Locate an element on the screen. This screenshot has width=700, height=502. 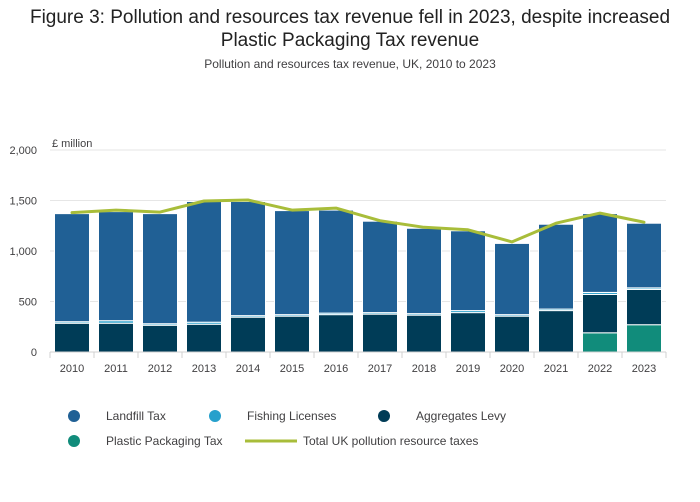
legend-item-landfill: Landfill Tax is located at coordinates (117, 416).